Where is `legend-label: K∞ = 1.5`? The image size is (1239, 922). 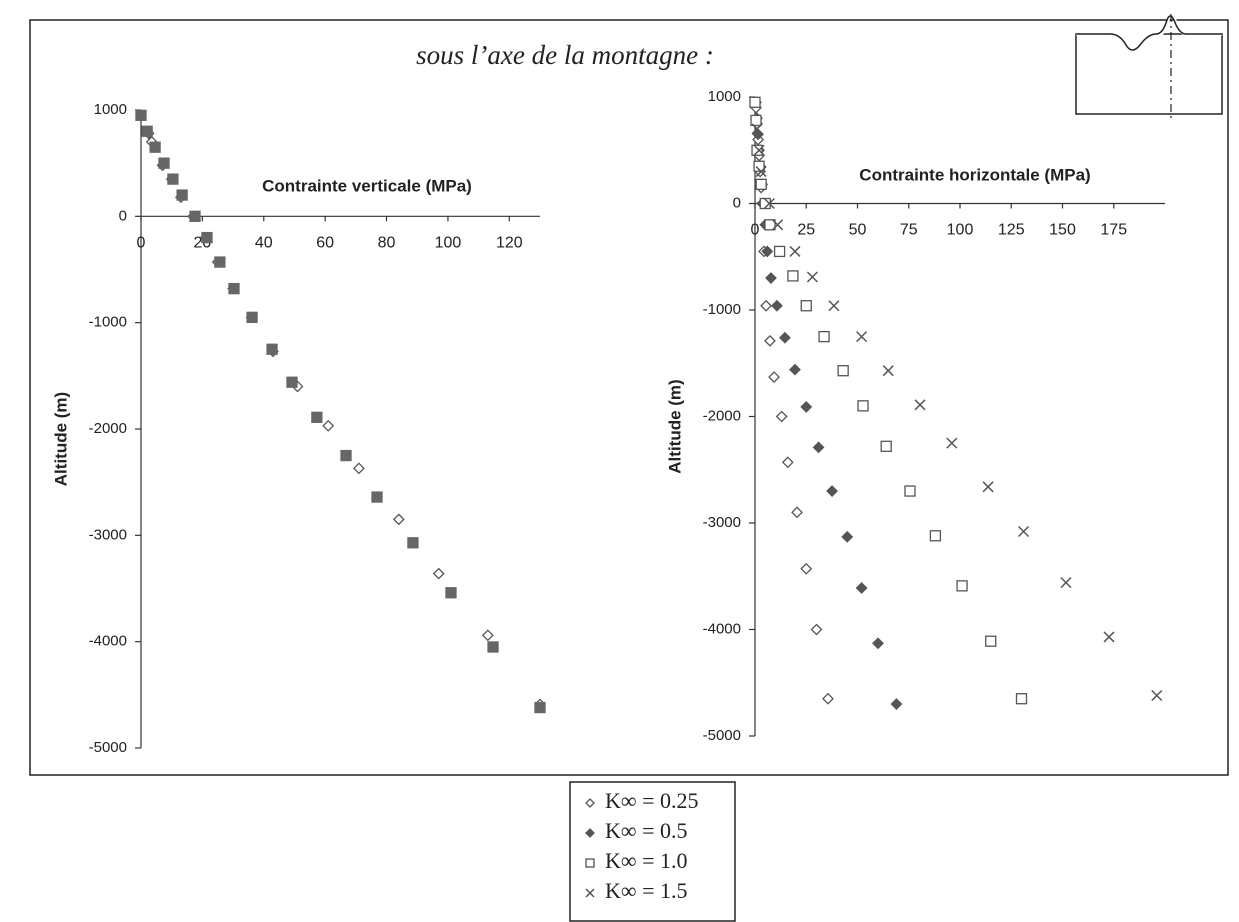 legend-label: K∞ = 1.5 is located at coordinates (646, 890).